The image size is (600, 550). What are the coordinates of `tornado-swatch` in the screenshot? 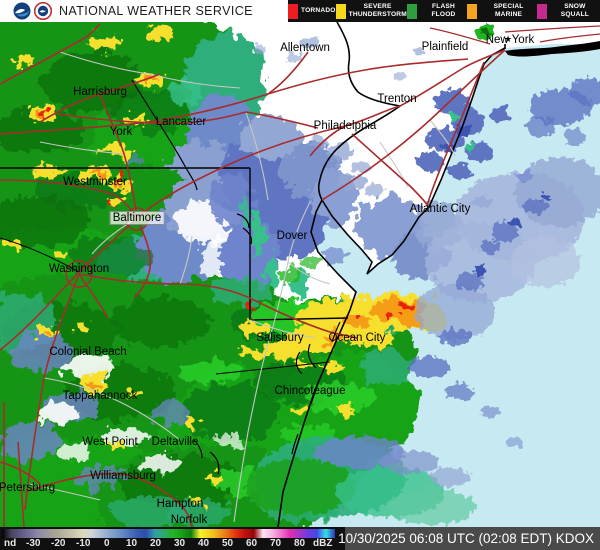 It's located at (293, 11).